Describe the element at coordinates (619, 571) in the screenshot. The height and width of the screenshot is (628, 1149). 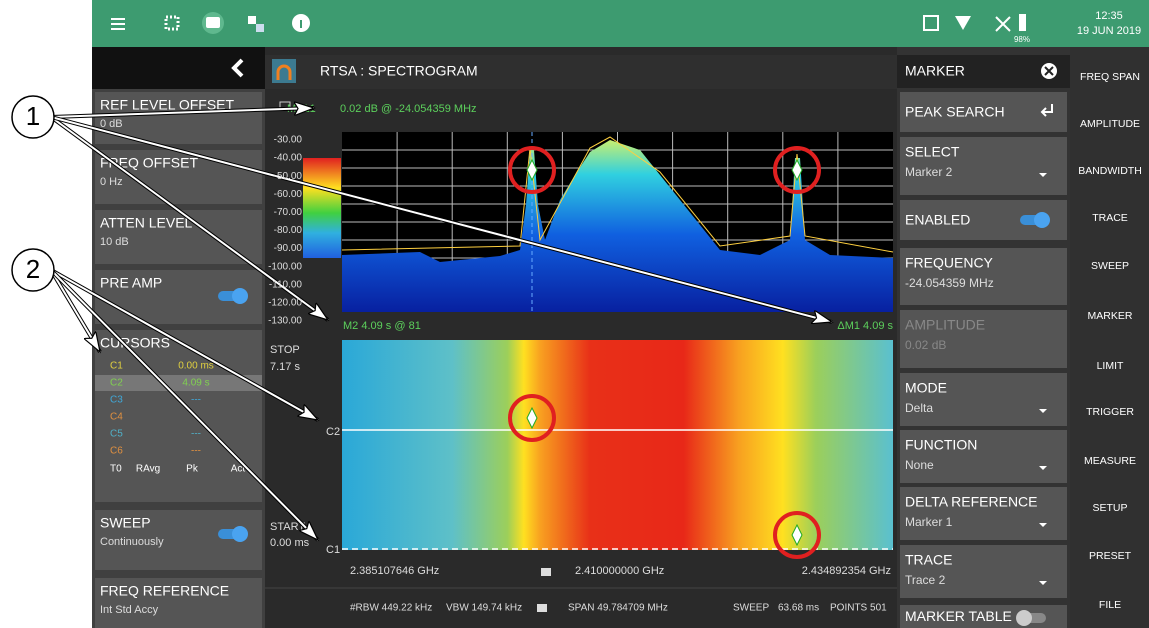
I see `center-frequency: 2.410000000 GHz` at that location.